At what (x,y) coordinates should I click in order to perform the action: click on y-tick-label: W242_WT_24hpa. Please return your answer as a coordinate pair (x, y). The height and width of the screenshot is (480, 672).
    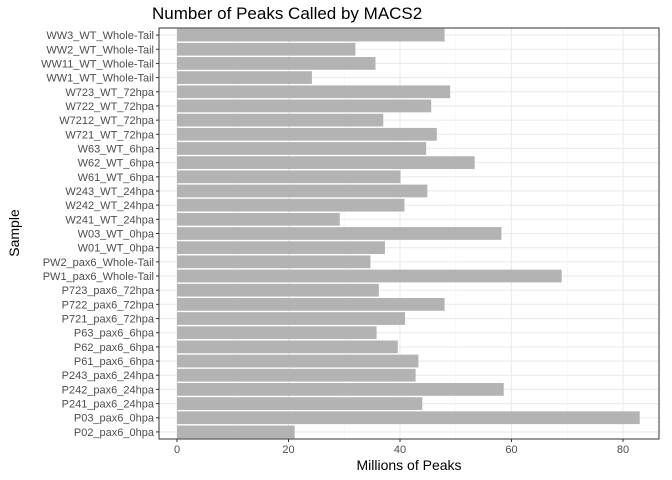
    Looking at the image, I should click on (110, 206).